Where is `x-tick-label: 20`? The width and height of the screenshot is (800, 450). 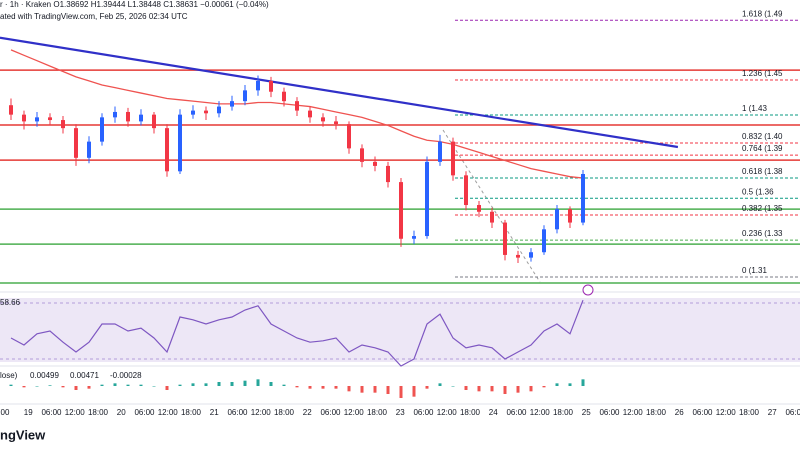
x-tick-label: 20 is located at coordinates (121, 412).